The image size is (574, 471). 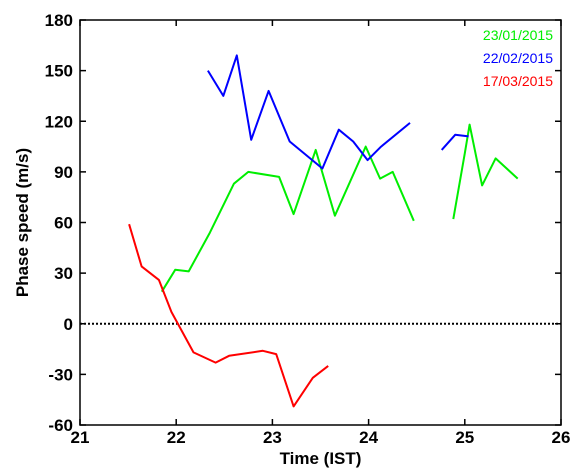 What do you see at coordinates (63, 223) in the screenshot?
I see `y-tick-label: 60` at bounding box center [63, 223].